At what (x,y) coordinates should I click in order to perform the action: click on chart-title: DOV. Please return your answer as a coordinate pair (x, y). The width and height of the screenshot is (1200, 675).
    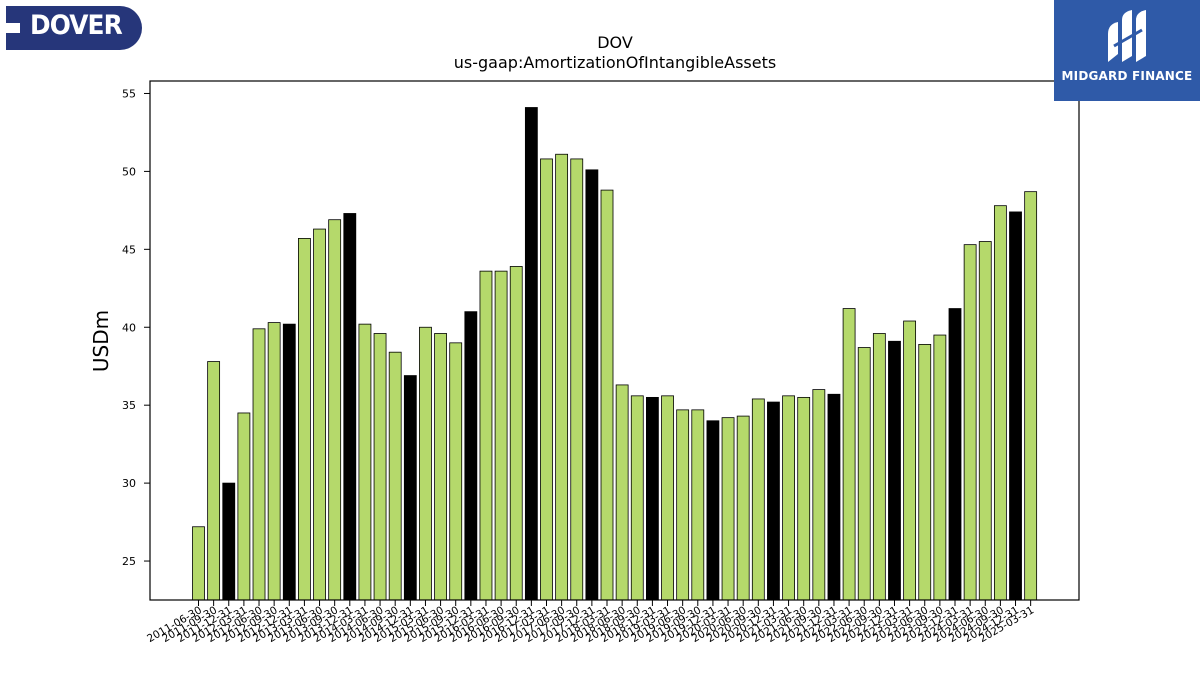
    Looking at the image, I should click on (615, 42).